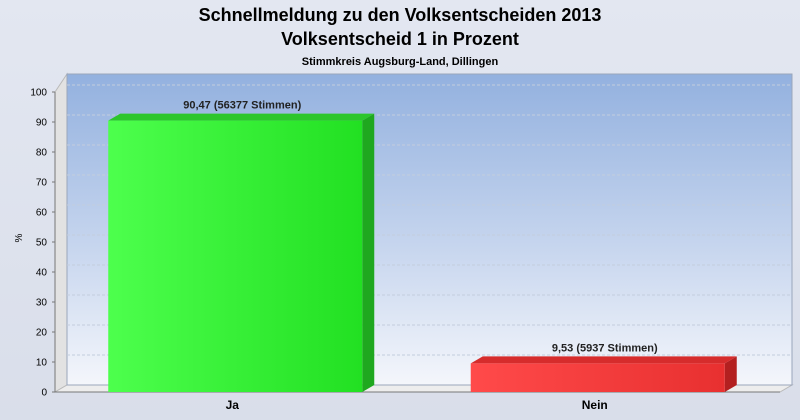  What do you see at coordinates (605, 348) in the screenshot?
I see `data-label: 9,53 (5937 Stimmen)` at bounding box center [605, 348].